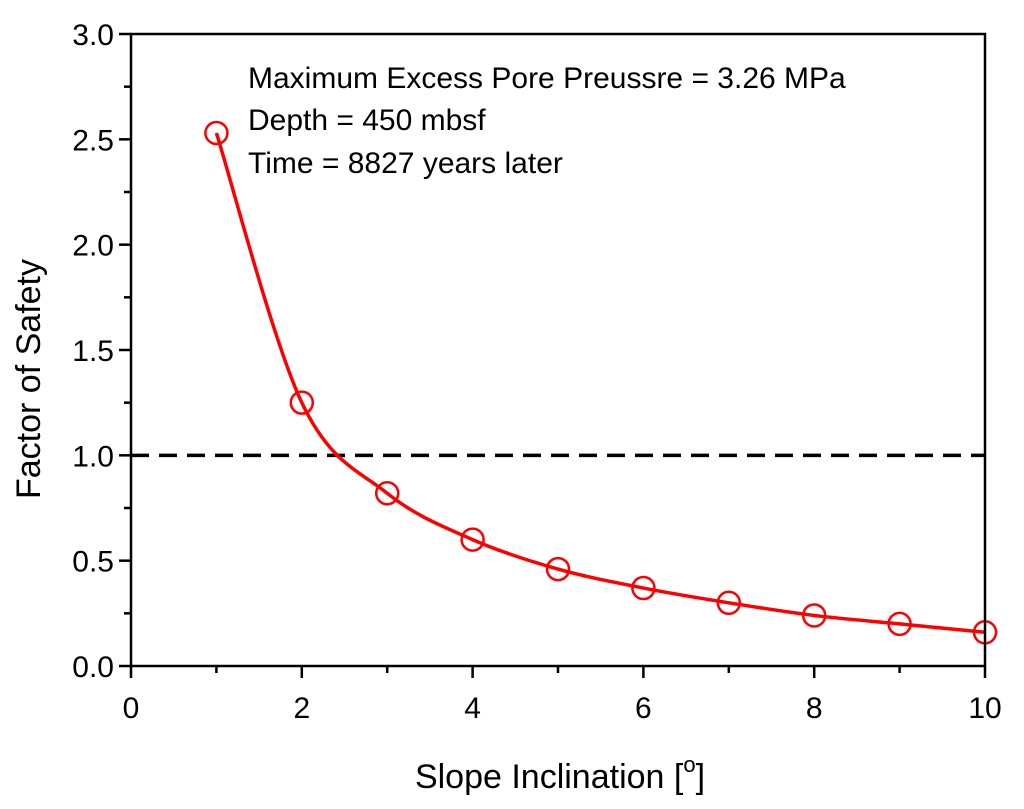 Image resolution: width=1024 pixels, height=809 pixels. I want to click on x-tick-label: 0, so click(131, 708).